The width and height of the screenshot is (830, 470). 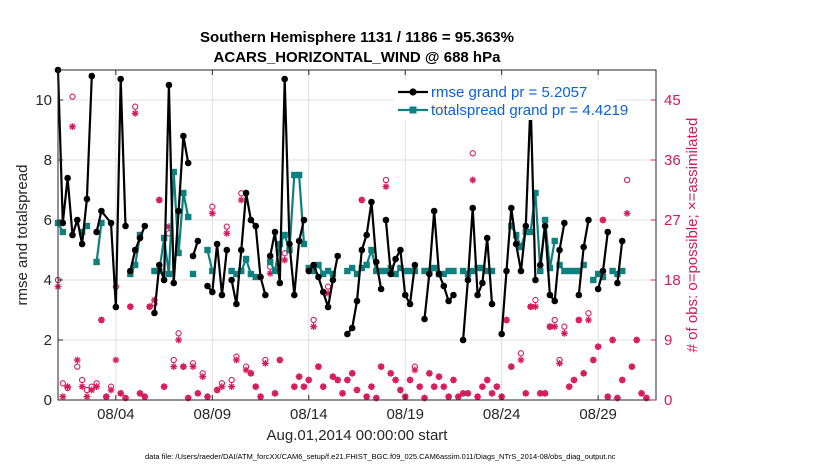 I want to click on x-tick-label: 08/04, so click(x=116, y=414).